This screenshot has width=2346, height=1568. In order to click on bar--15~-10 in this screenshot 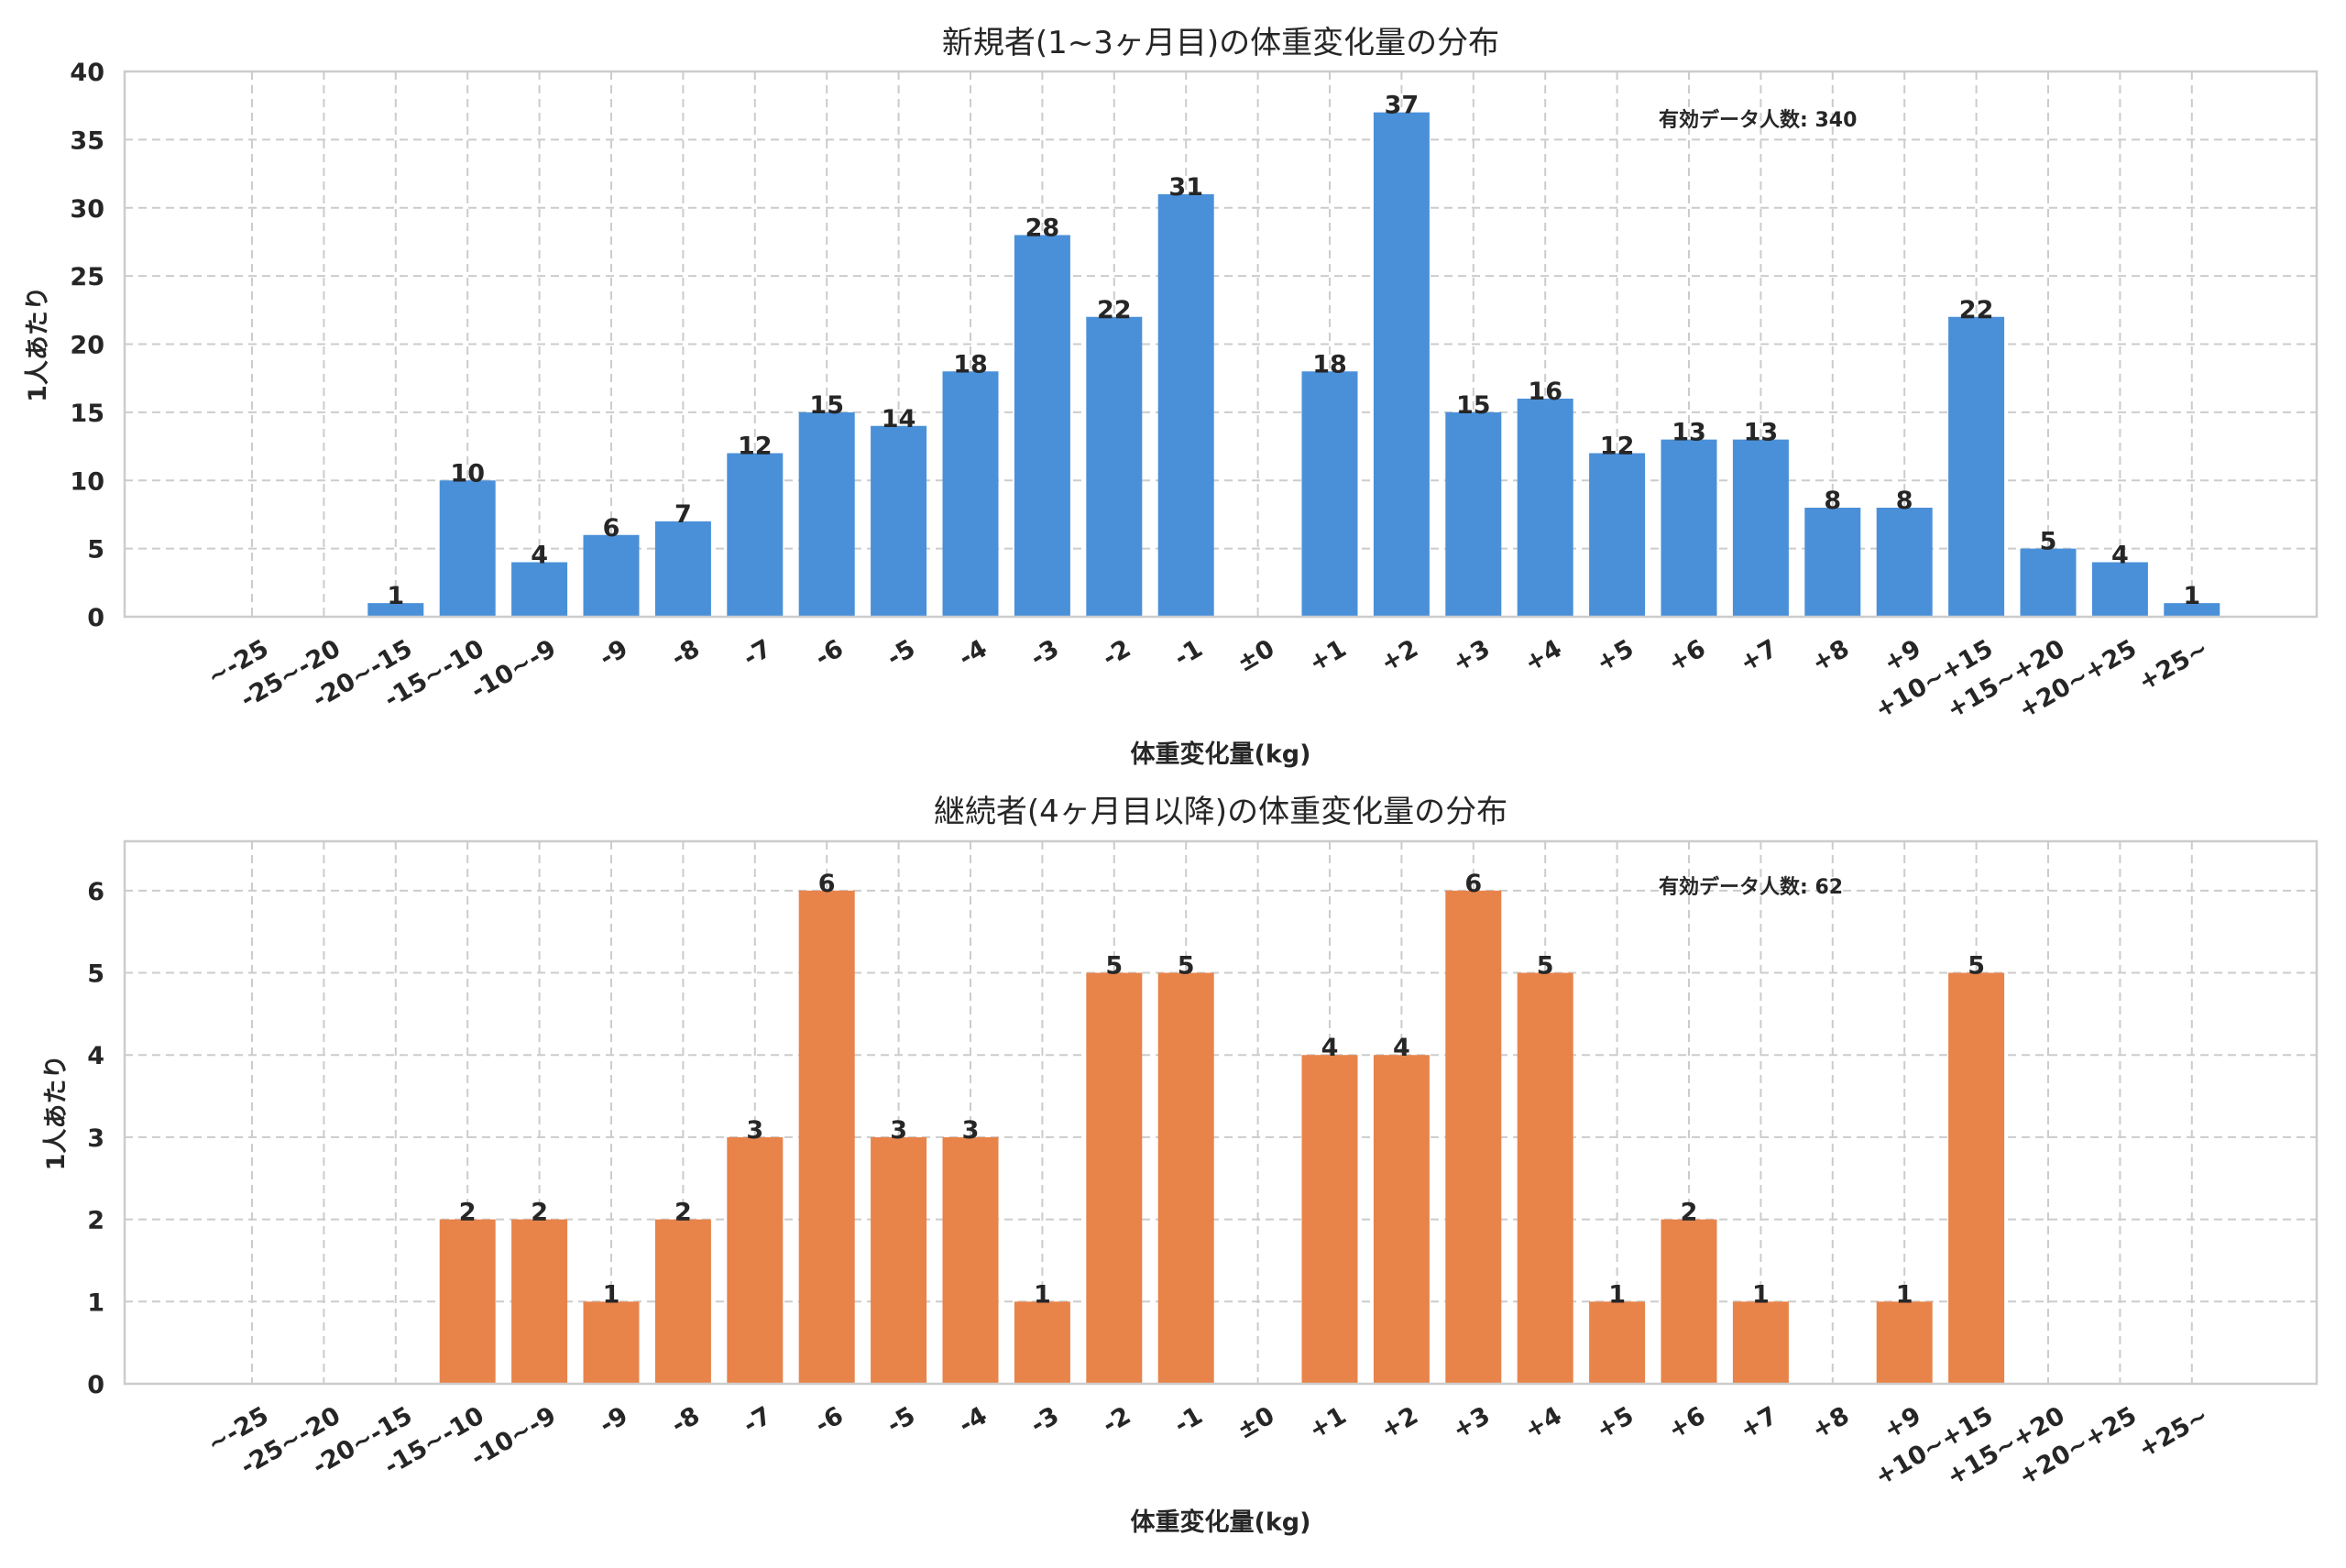, I will do `click(468, 1301)`.